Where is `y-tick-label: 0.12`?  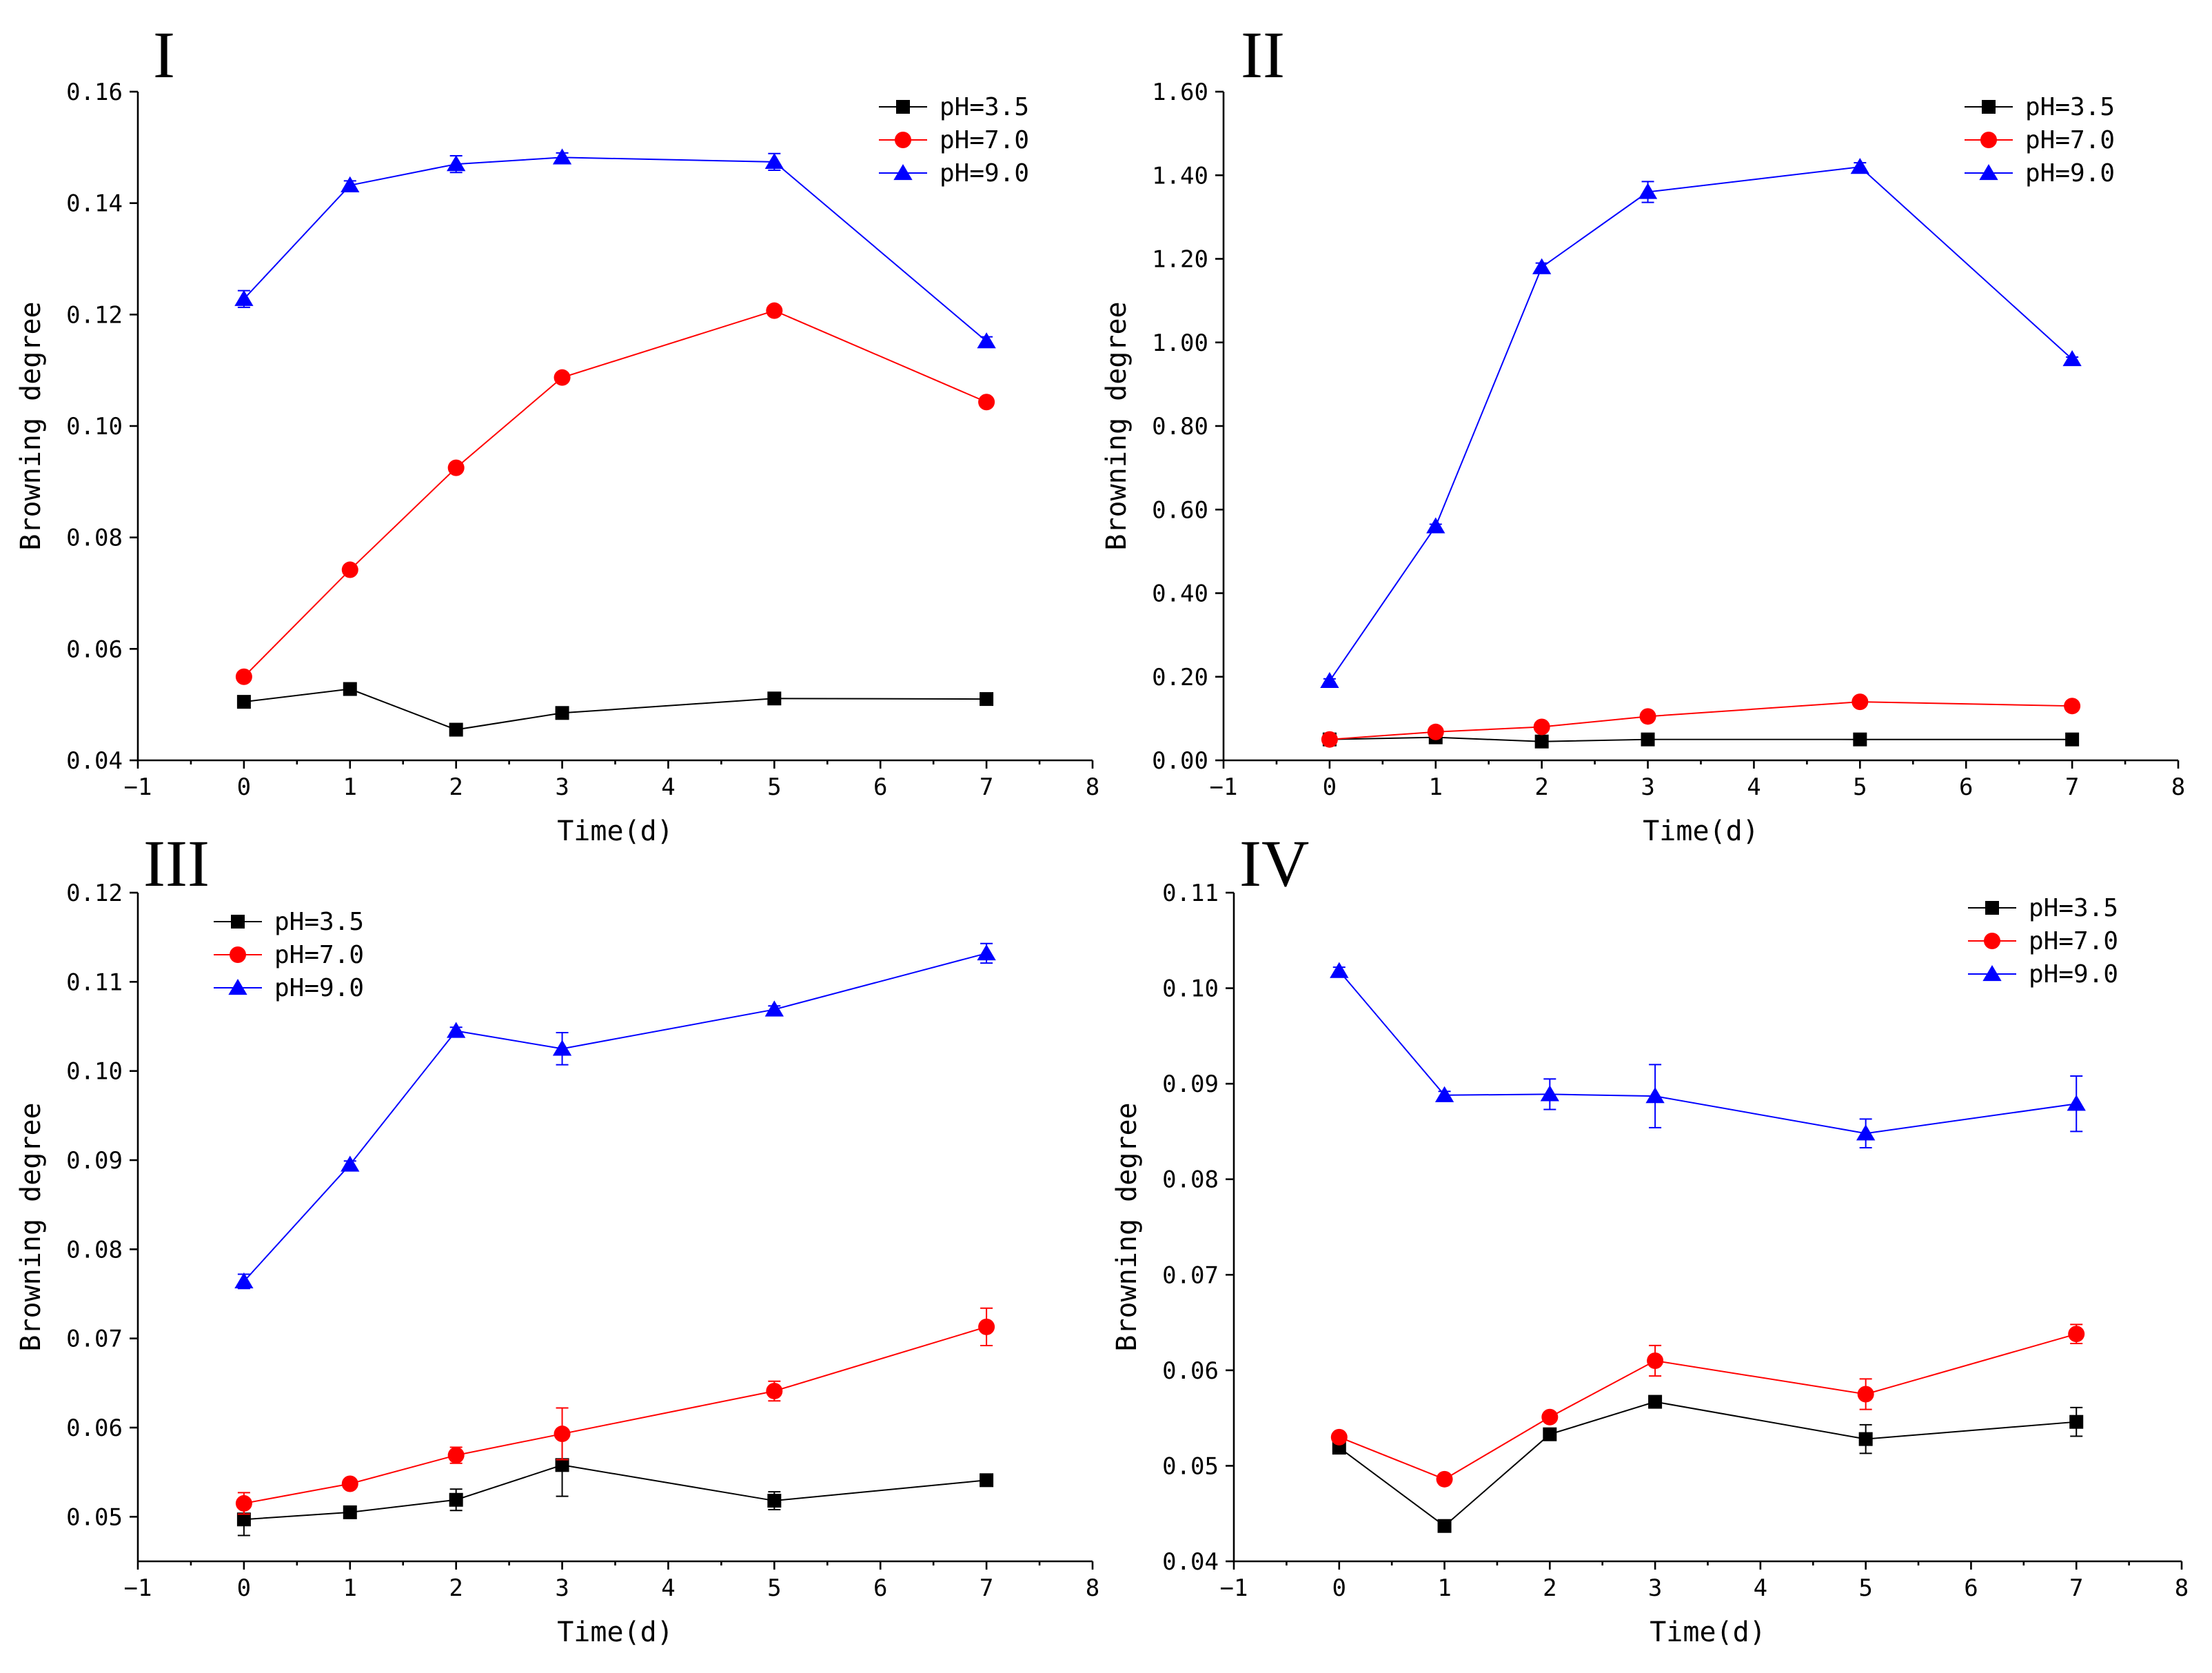 y-tick-label: 0.12 is located at coordinates (94, 893).